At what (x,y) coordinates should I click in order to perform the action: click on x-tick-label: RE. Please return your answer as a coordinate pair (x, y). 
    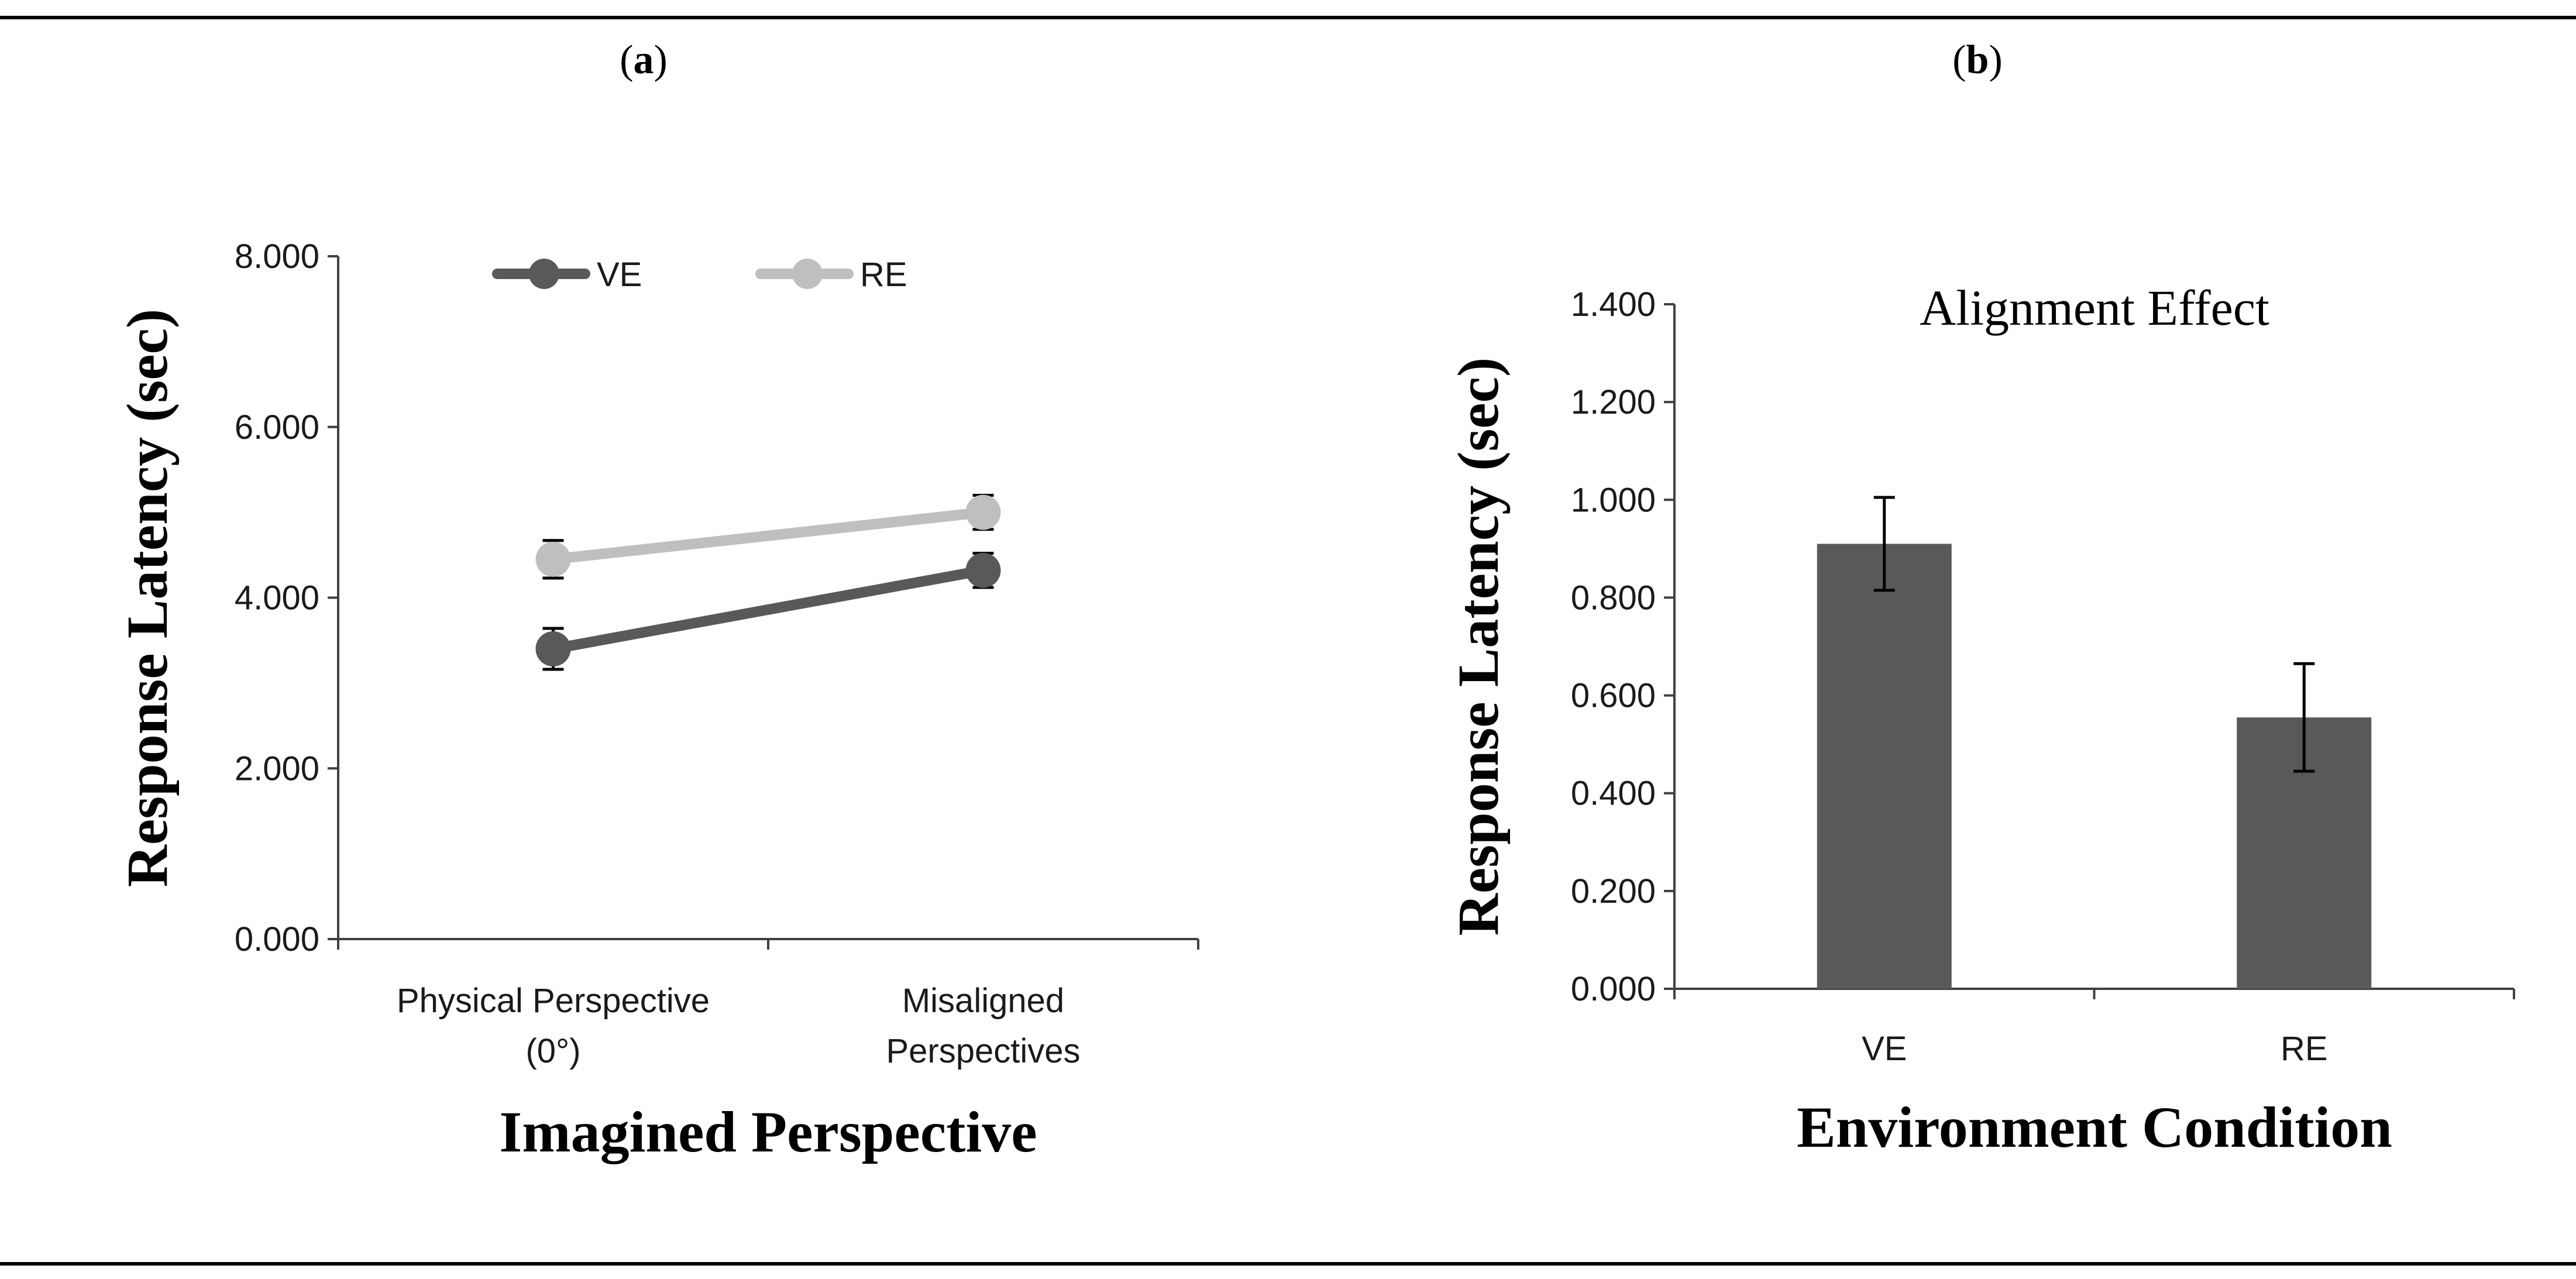
    Looking at the image, I should click on (2305, 1049).